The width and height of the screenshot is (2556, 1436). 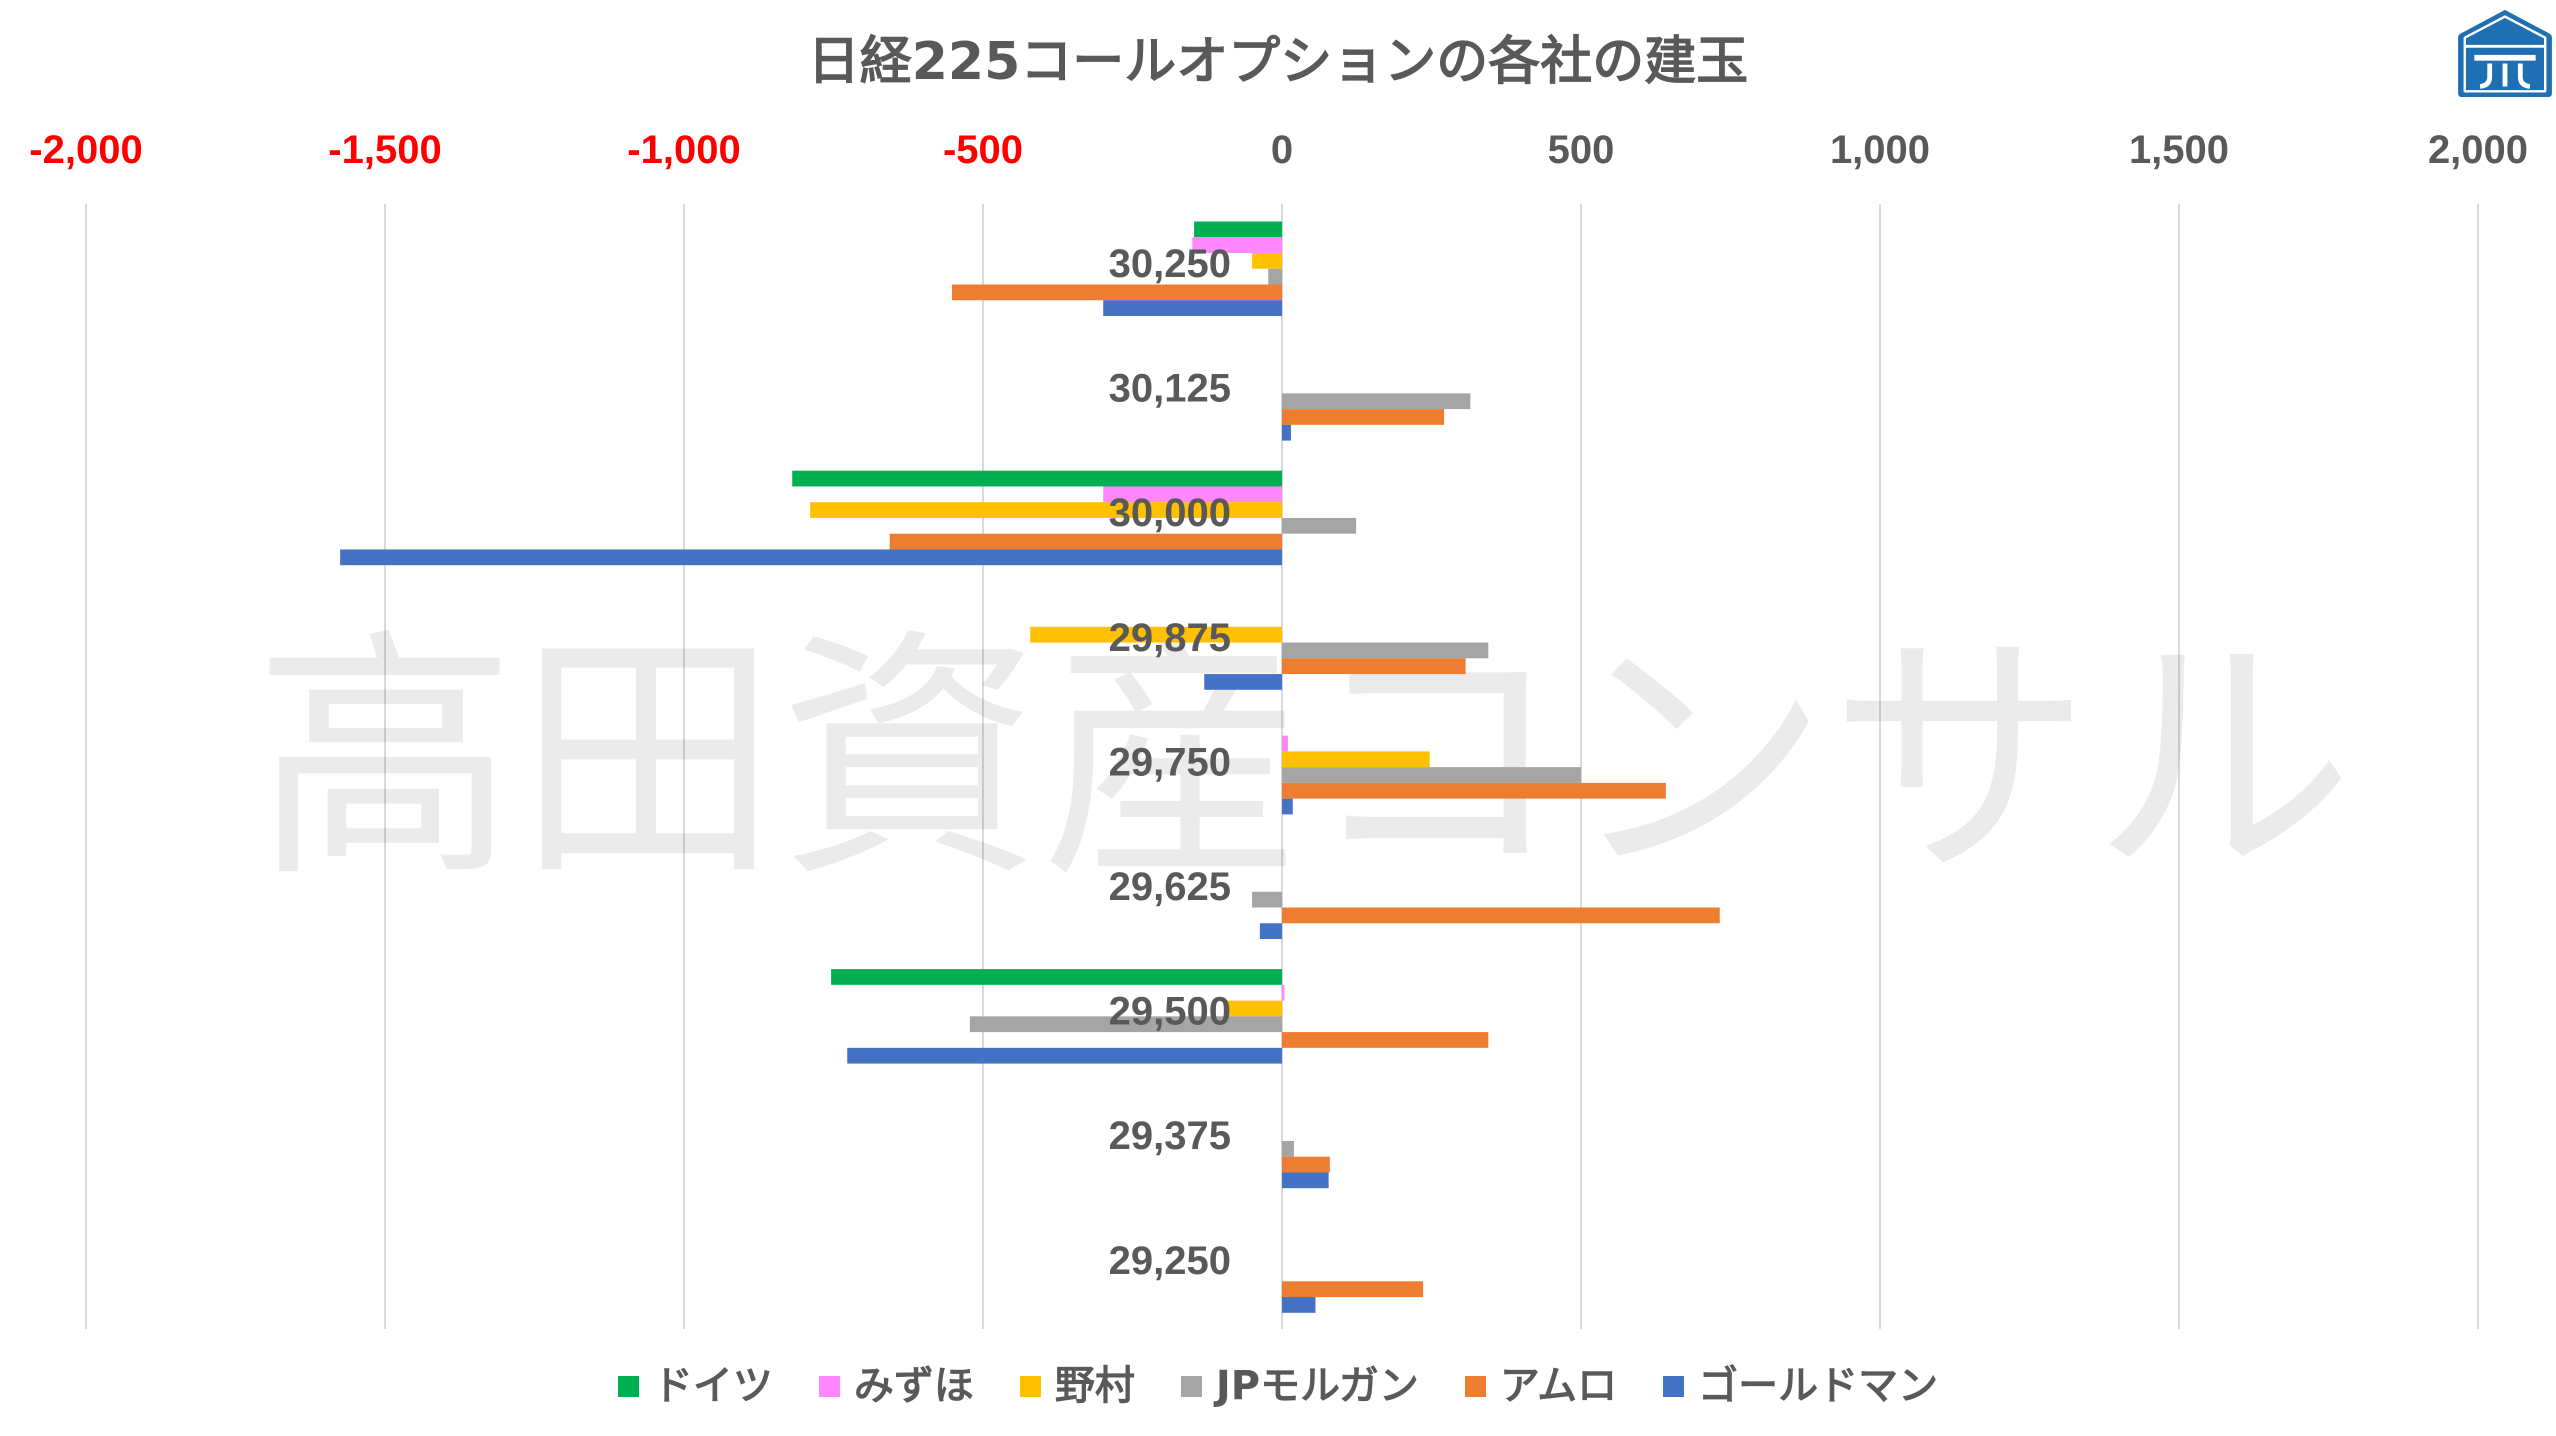 I want to click on legend-item-deutsche: ドイツ, so click(x=695, y=1386).